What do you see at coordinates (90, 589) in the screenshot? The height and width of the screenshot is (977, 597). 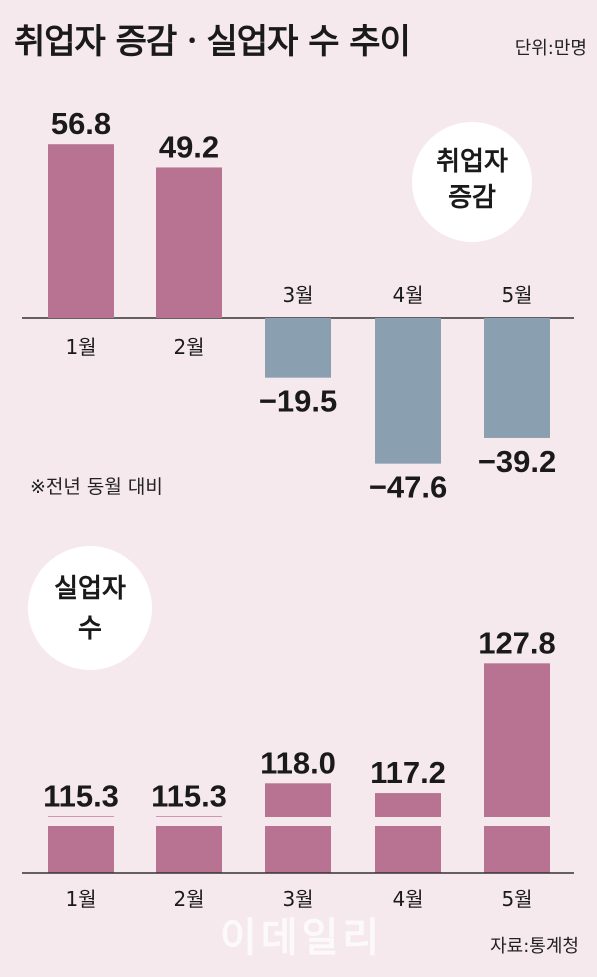 I see `badge-text-1: 실업자` at bounding box center [90, 589].